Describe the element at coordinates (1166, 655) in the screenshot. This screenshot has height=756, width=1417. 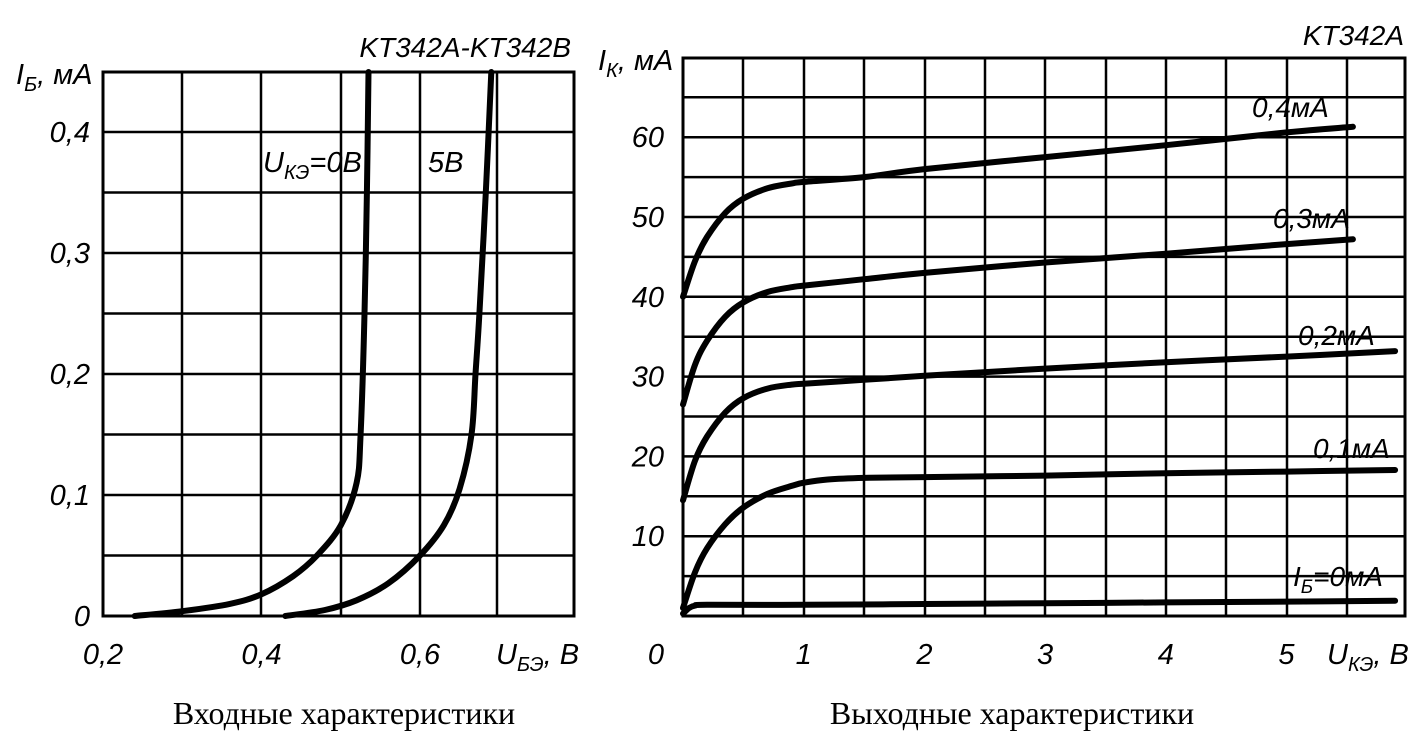
I see `output-x-tick-label: 4` at that location.